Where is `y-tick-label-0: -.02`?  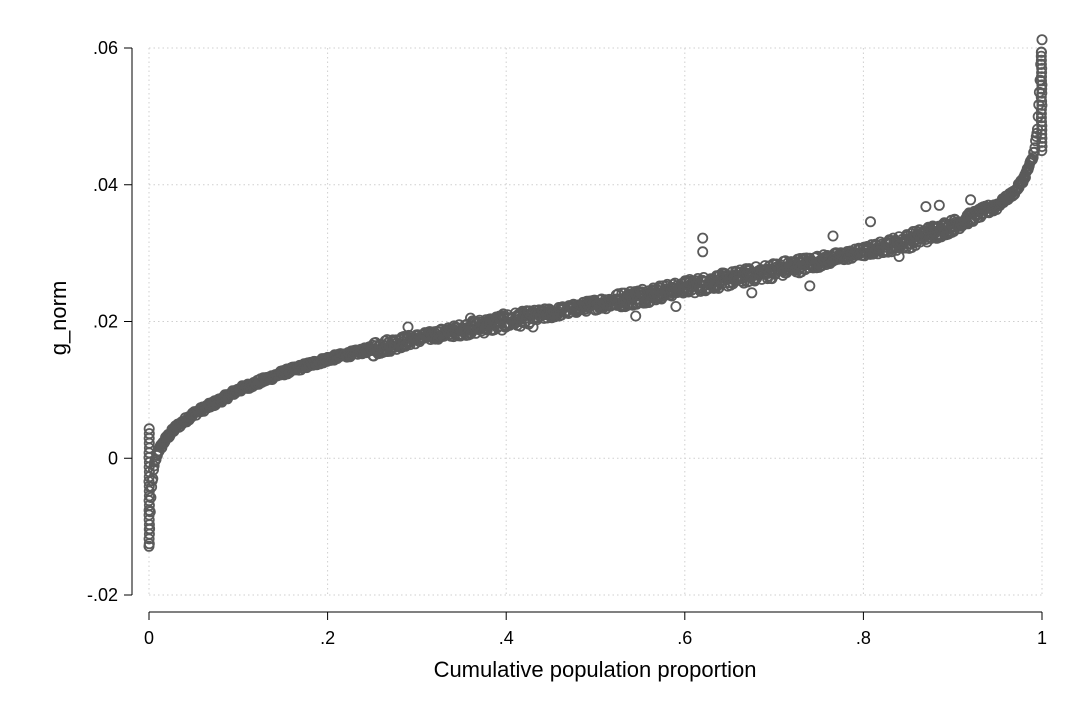
y-tick-label-0: -.02 is located at coordinates (102, 595).